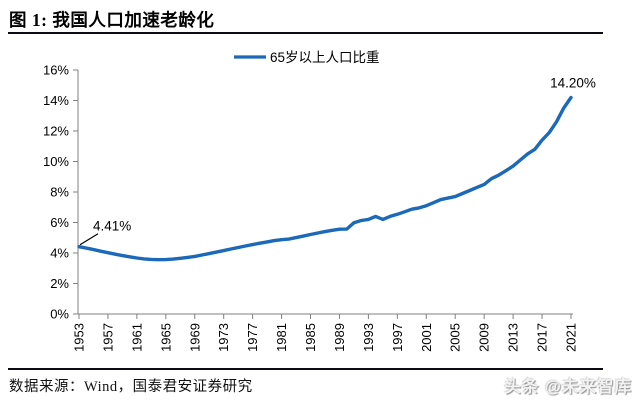  What do you see at coordinates (281, 337) in the screenshot?
I see `x-axis-tick-label: 1981` at bounding box center [281, 337].